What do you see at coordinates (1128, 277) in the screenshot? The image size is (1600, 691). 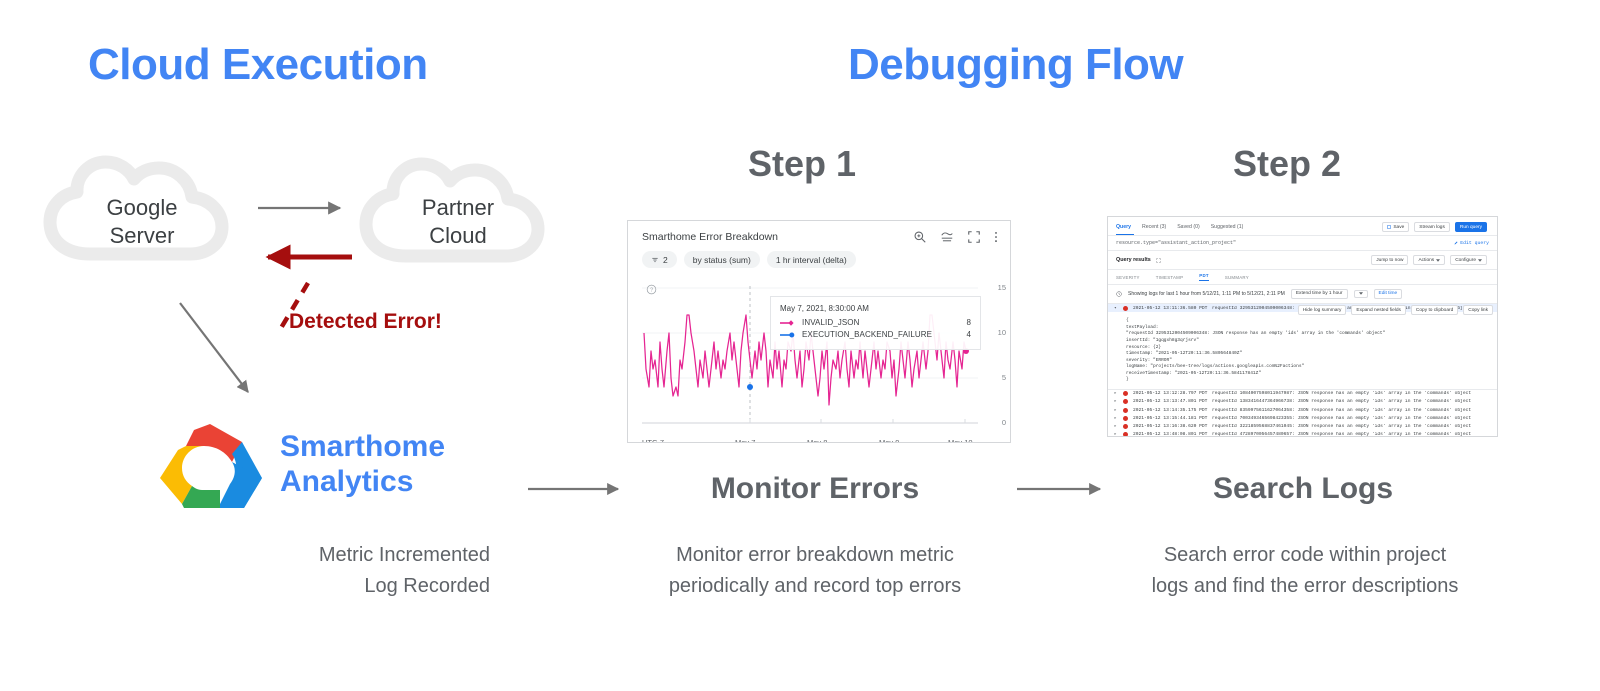 I see `column-severity: SEVERITY` at bounding box center [1128, 277].